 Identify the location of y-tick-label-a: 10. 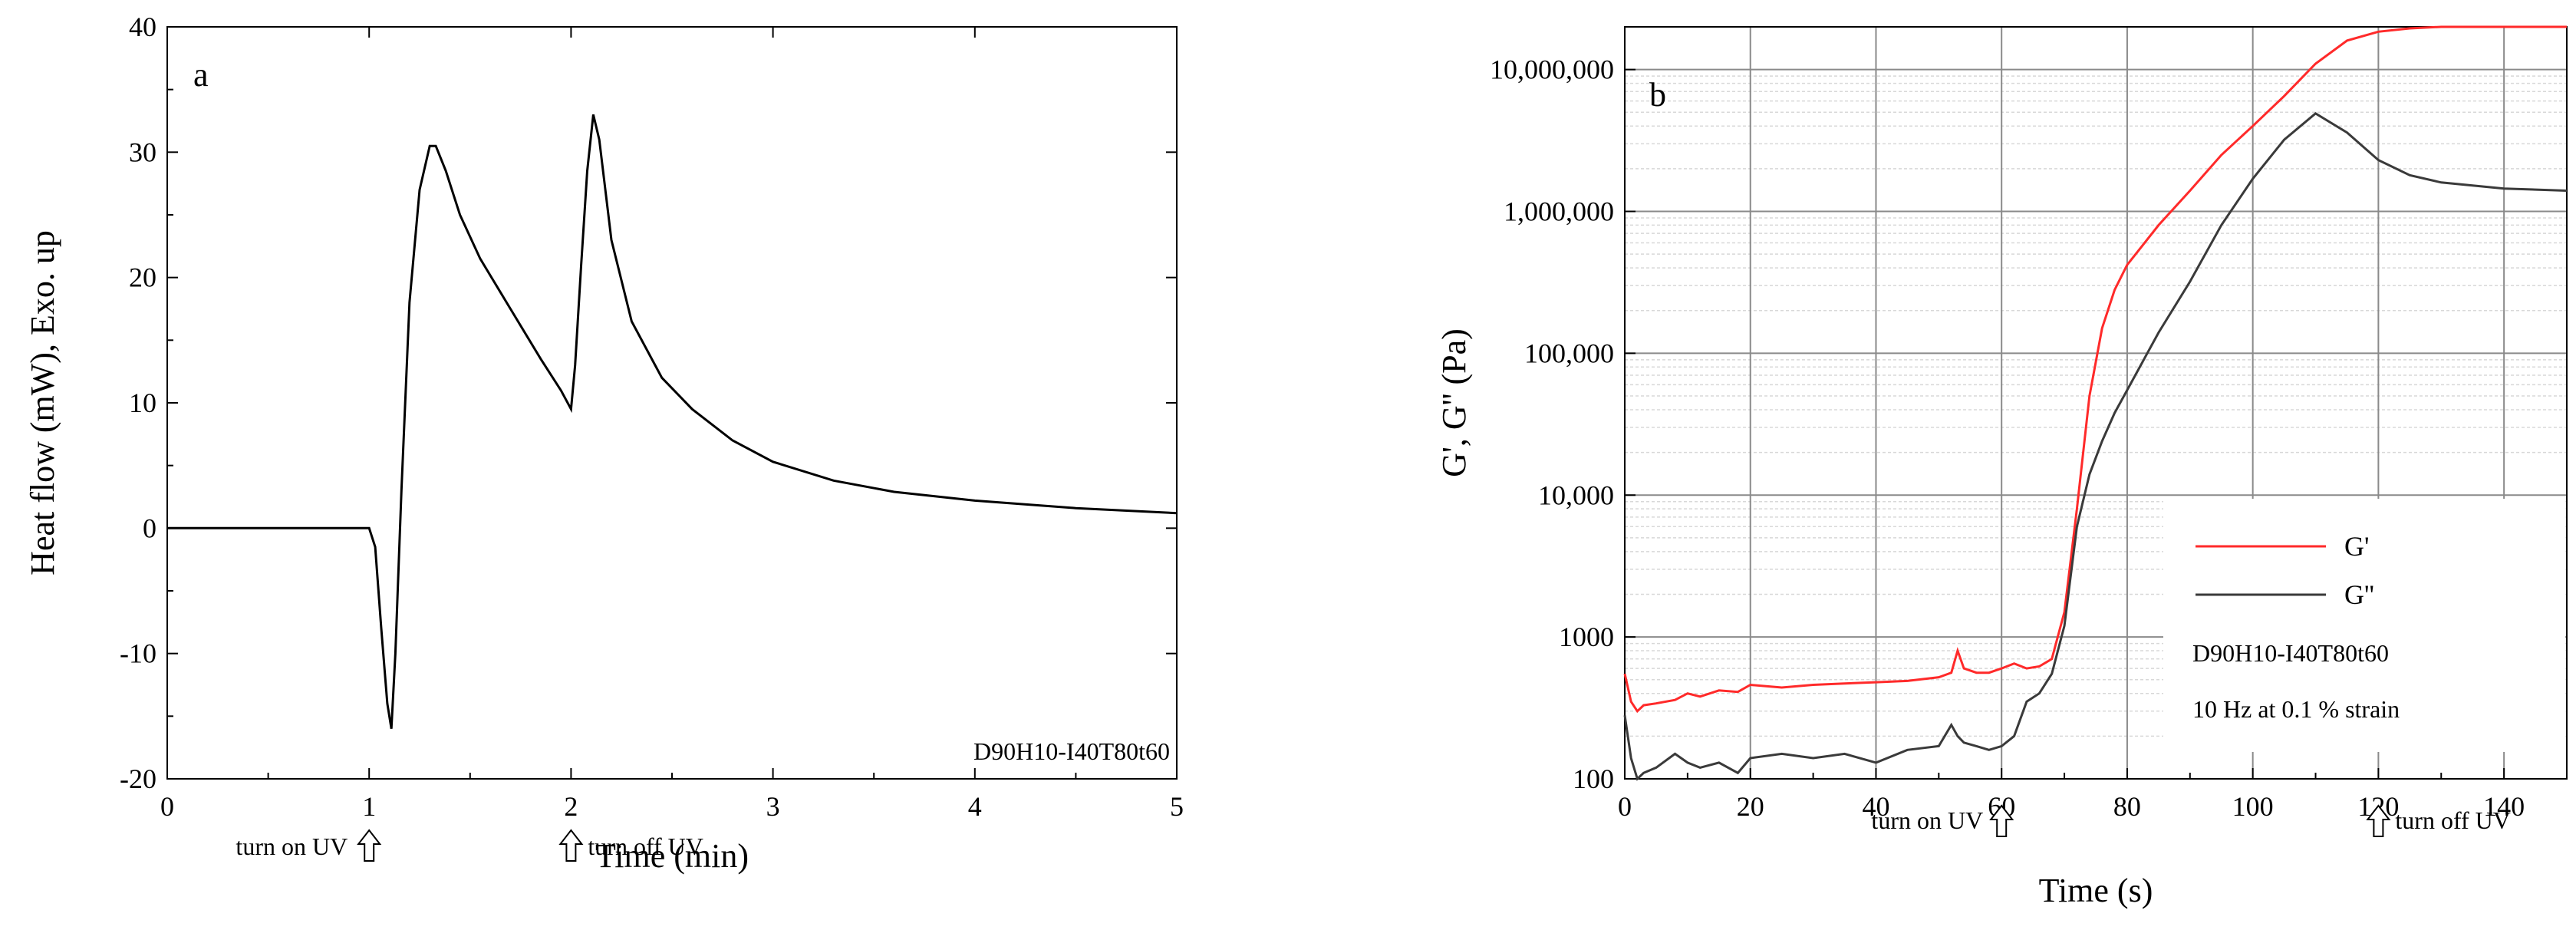
(142, 403).